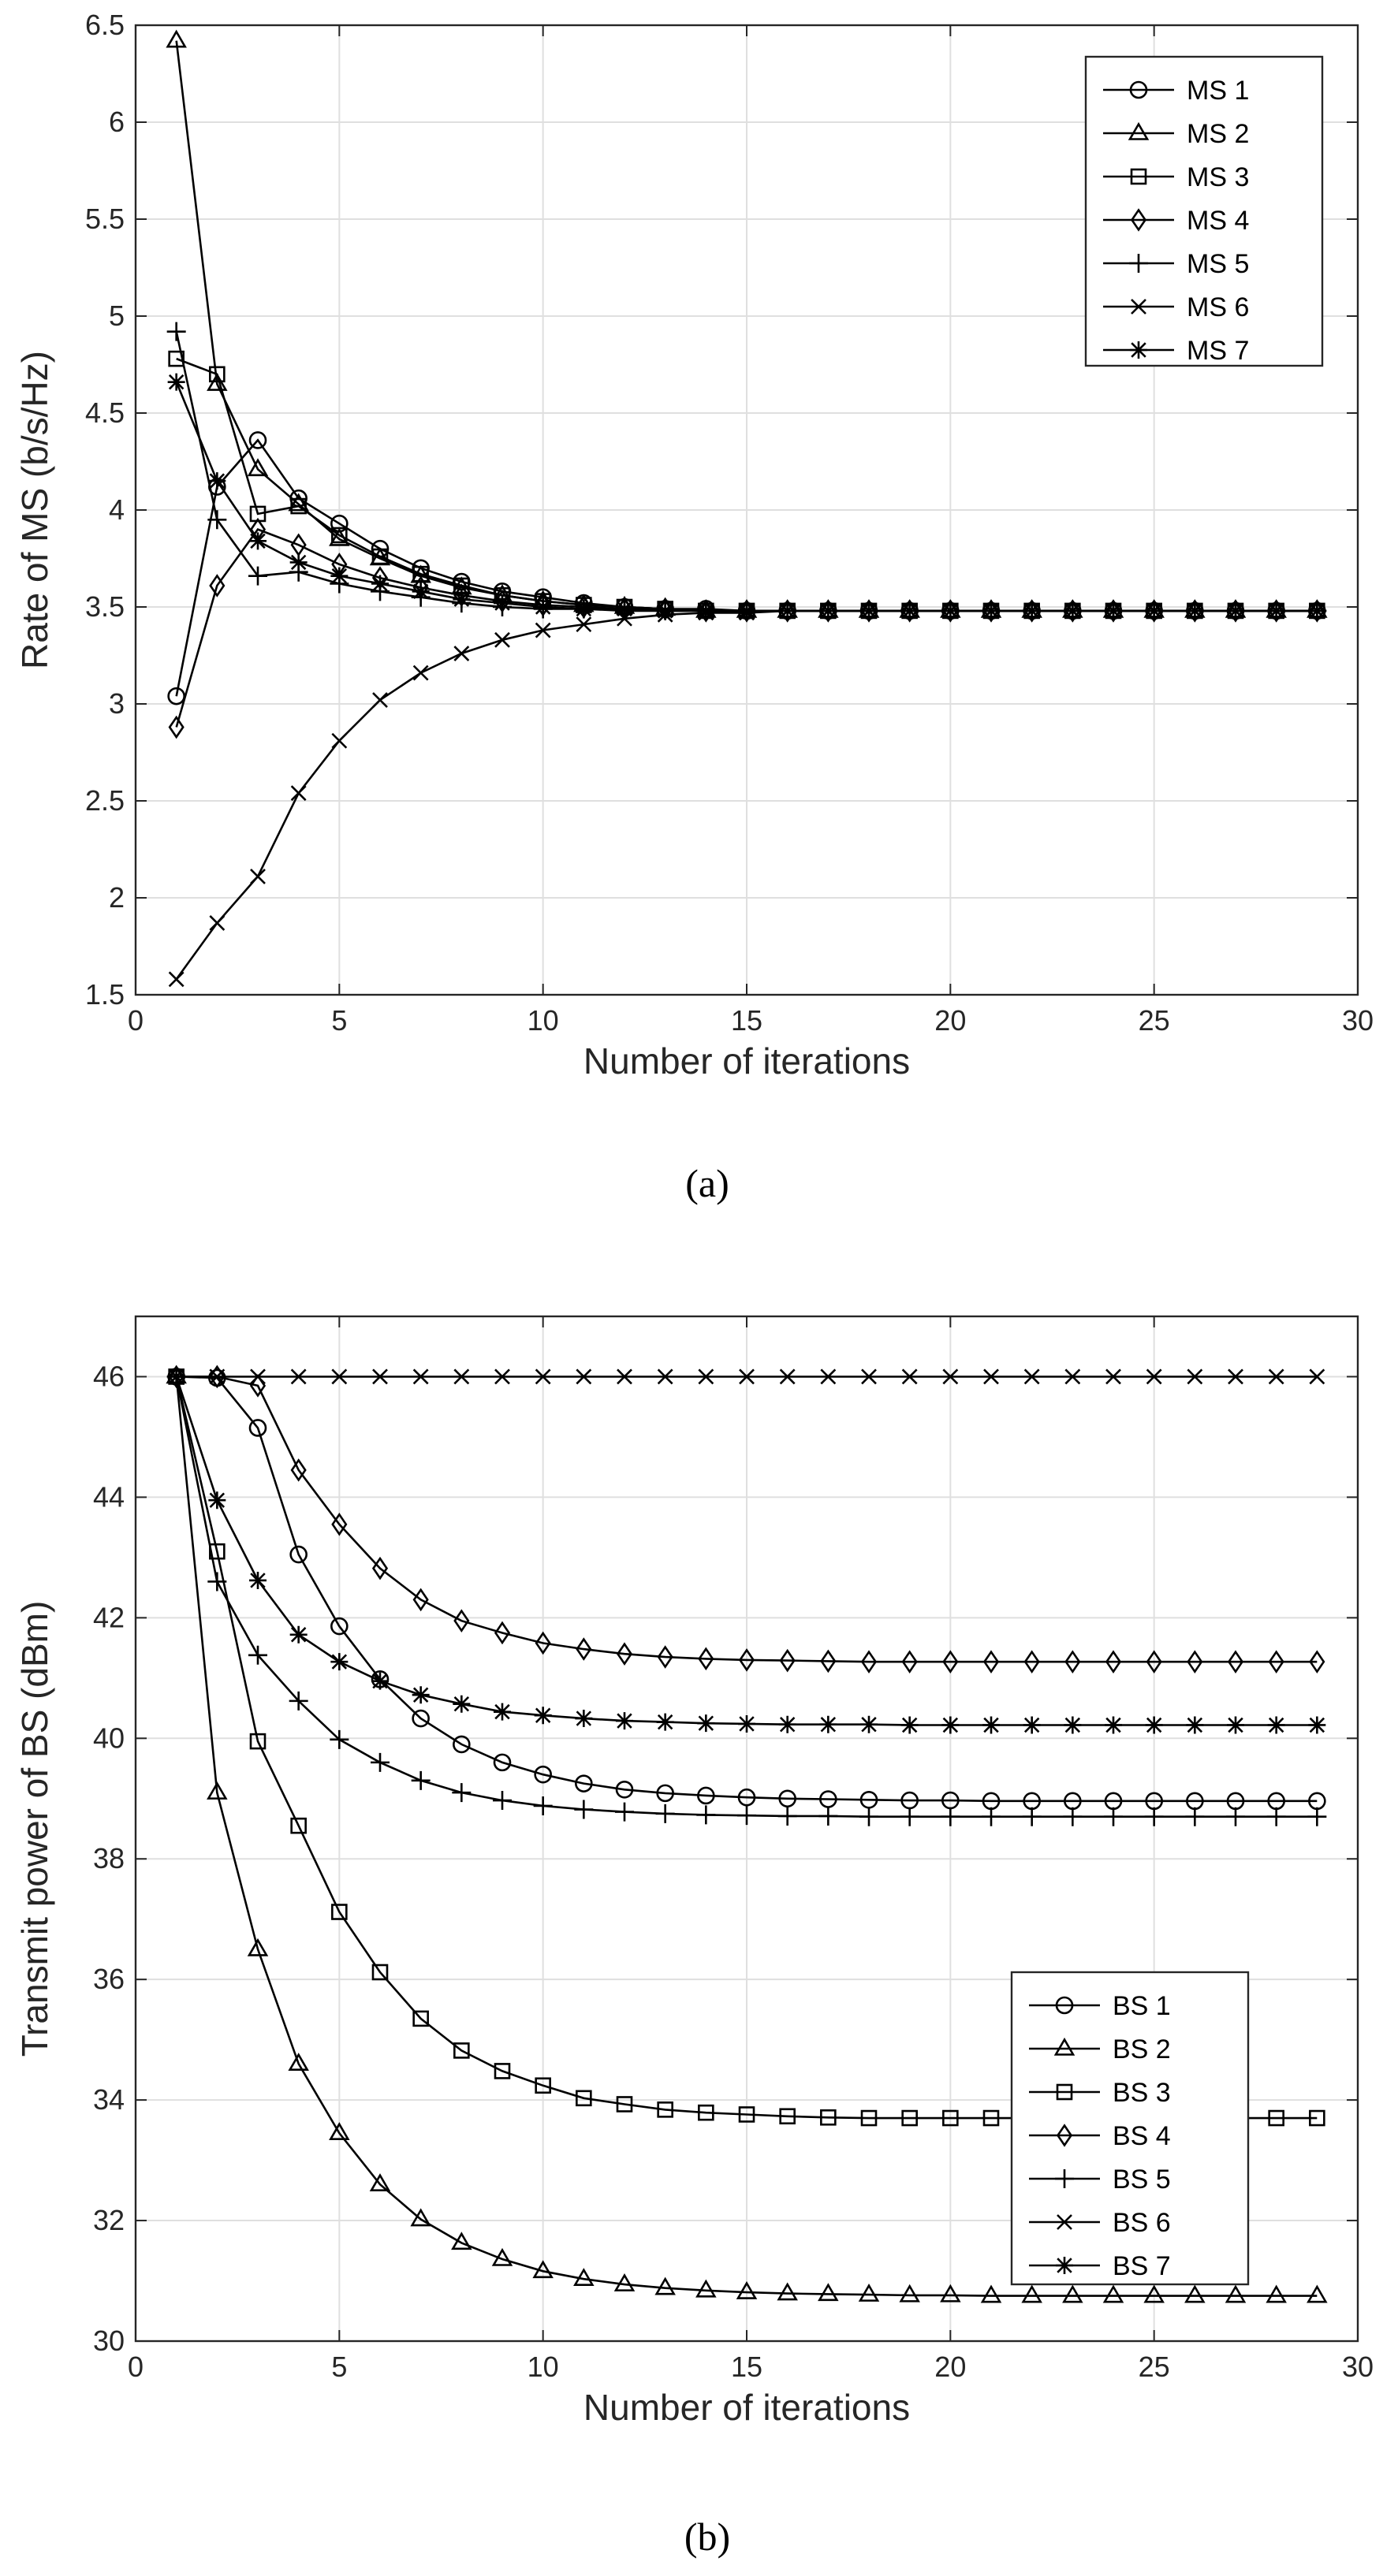  Describe the element at coordinates (34, 1829) in the screenshot. I see `y-axis-label: Transmit power of BS (dBm)` at that location.